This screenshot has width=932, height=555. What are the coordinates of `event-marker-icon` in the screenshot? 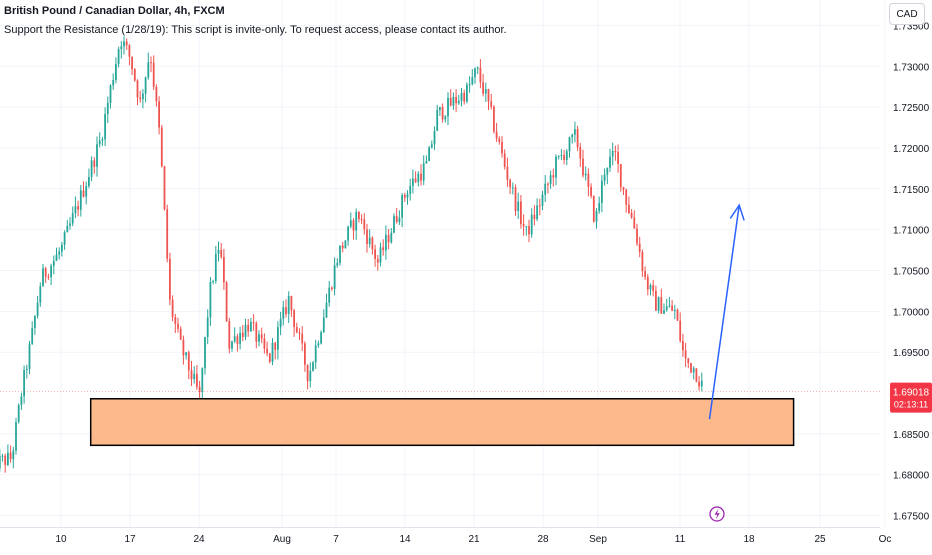 It's located at (717, 514).